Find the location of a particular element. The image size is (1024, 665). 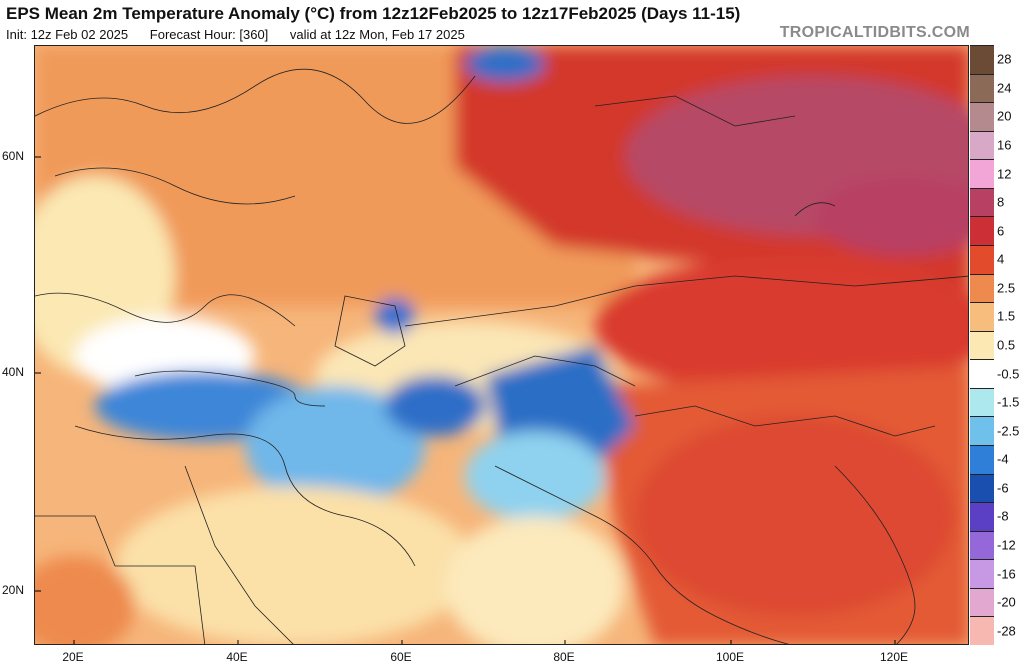

legend-label: 4 is located at coordinates (1001, 259).